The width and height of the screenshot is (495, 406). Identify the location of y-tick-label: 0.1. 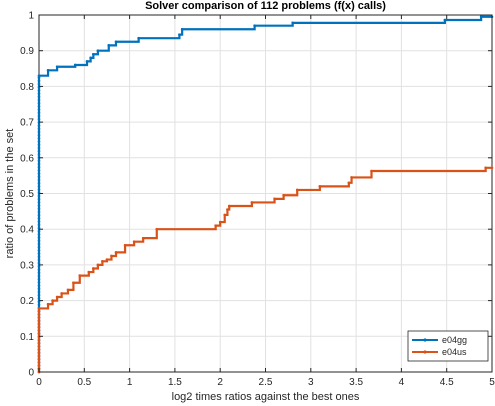
(27, 337).